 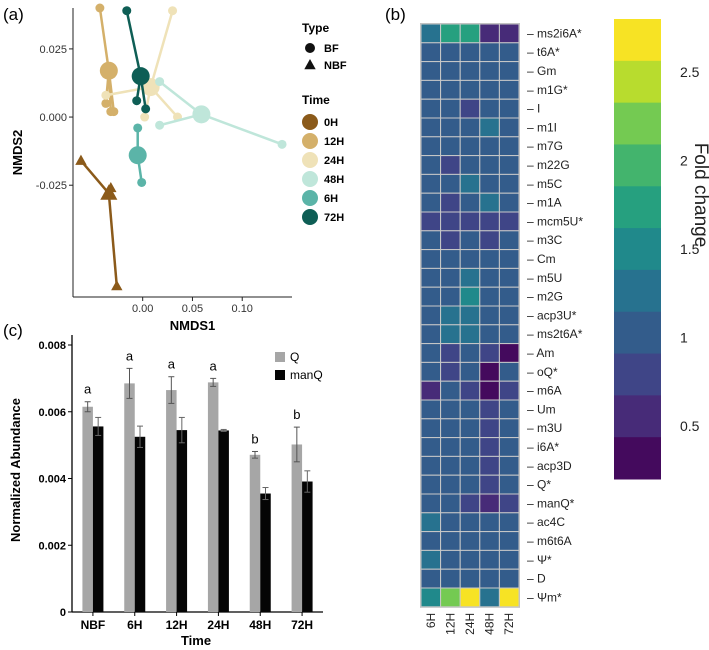 What do you see at coordinates (315, 28) in the screenshot?
I see `legend-type-title: Type` at bounding box center [315, 28].